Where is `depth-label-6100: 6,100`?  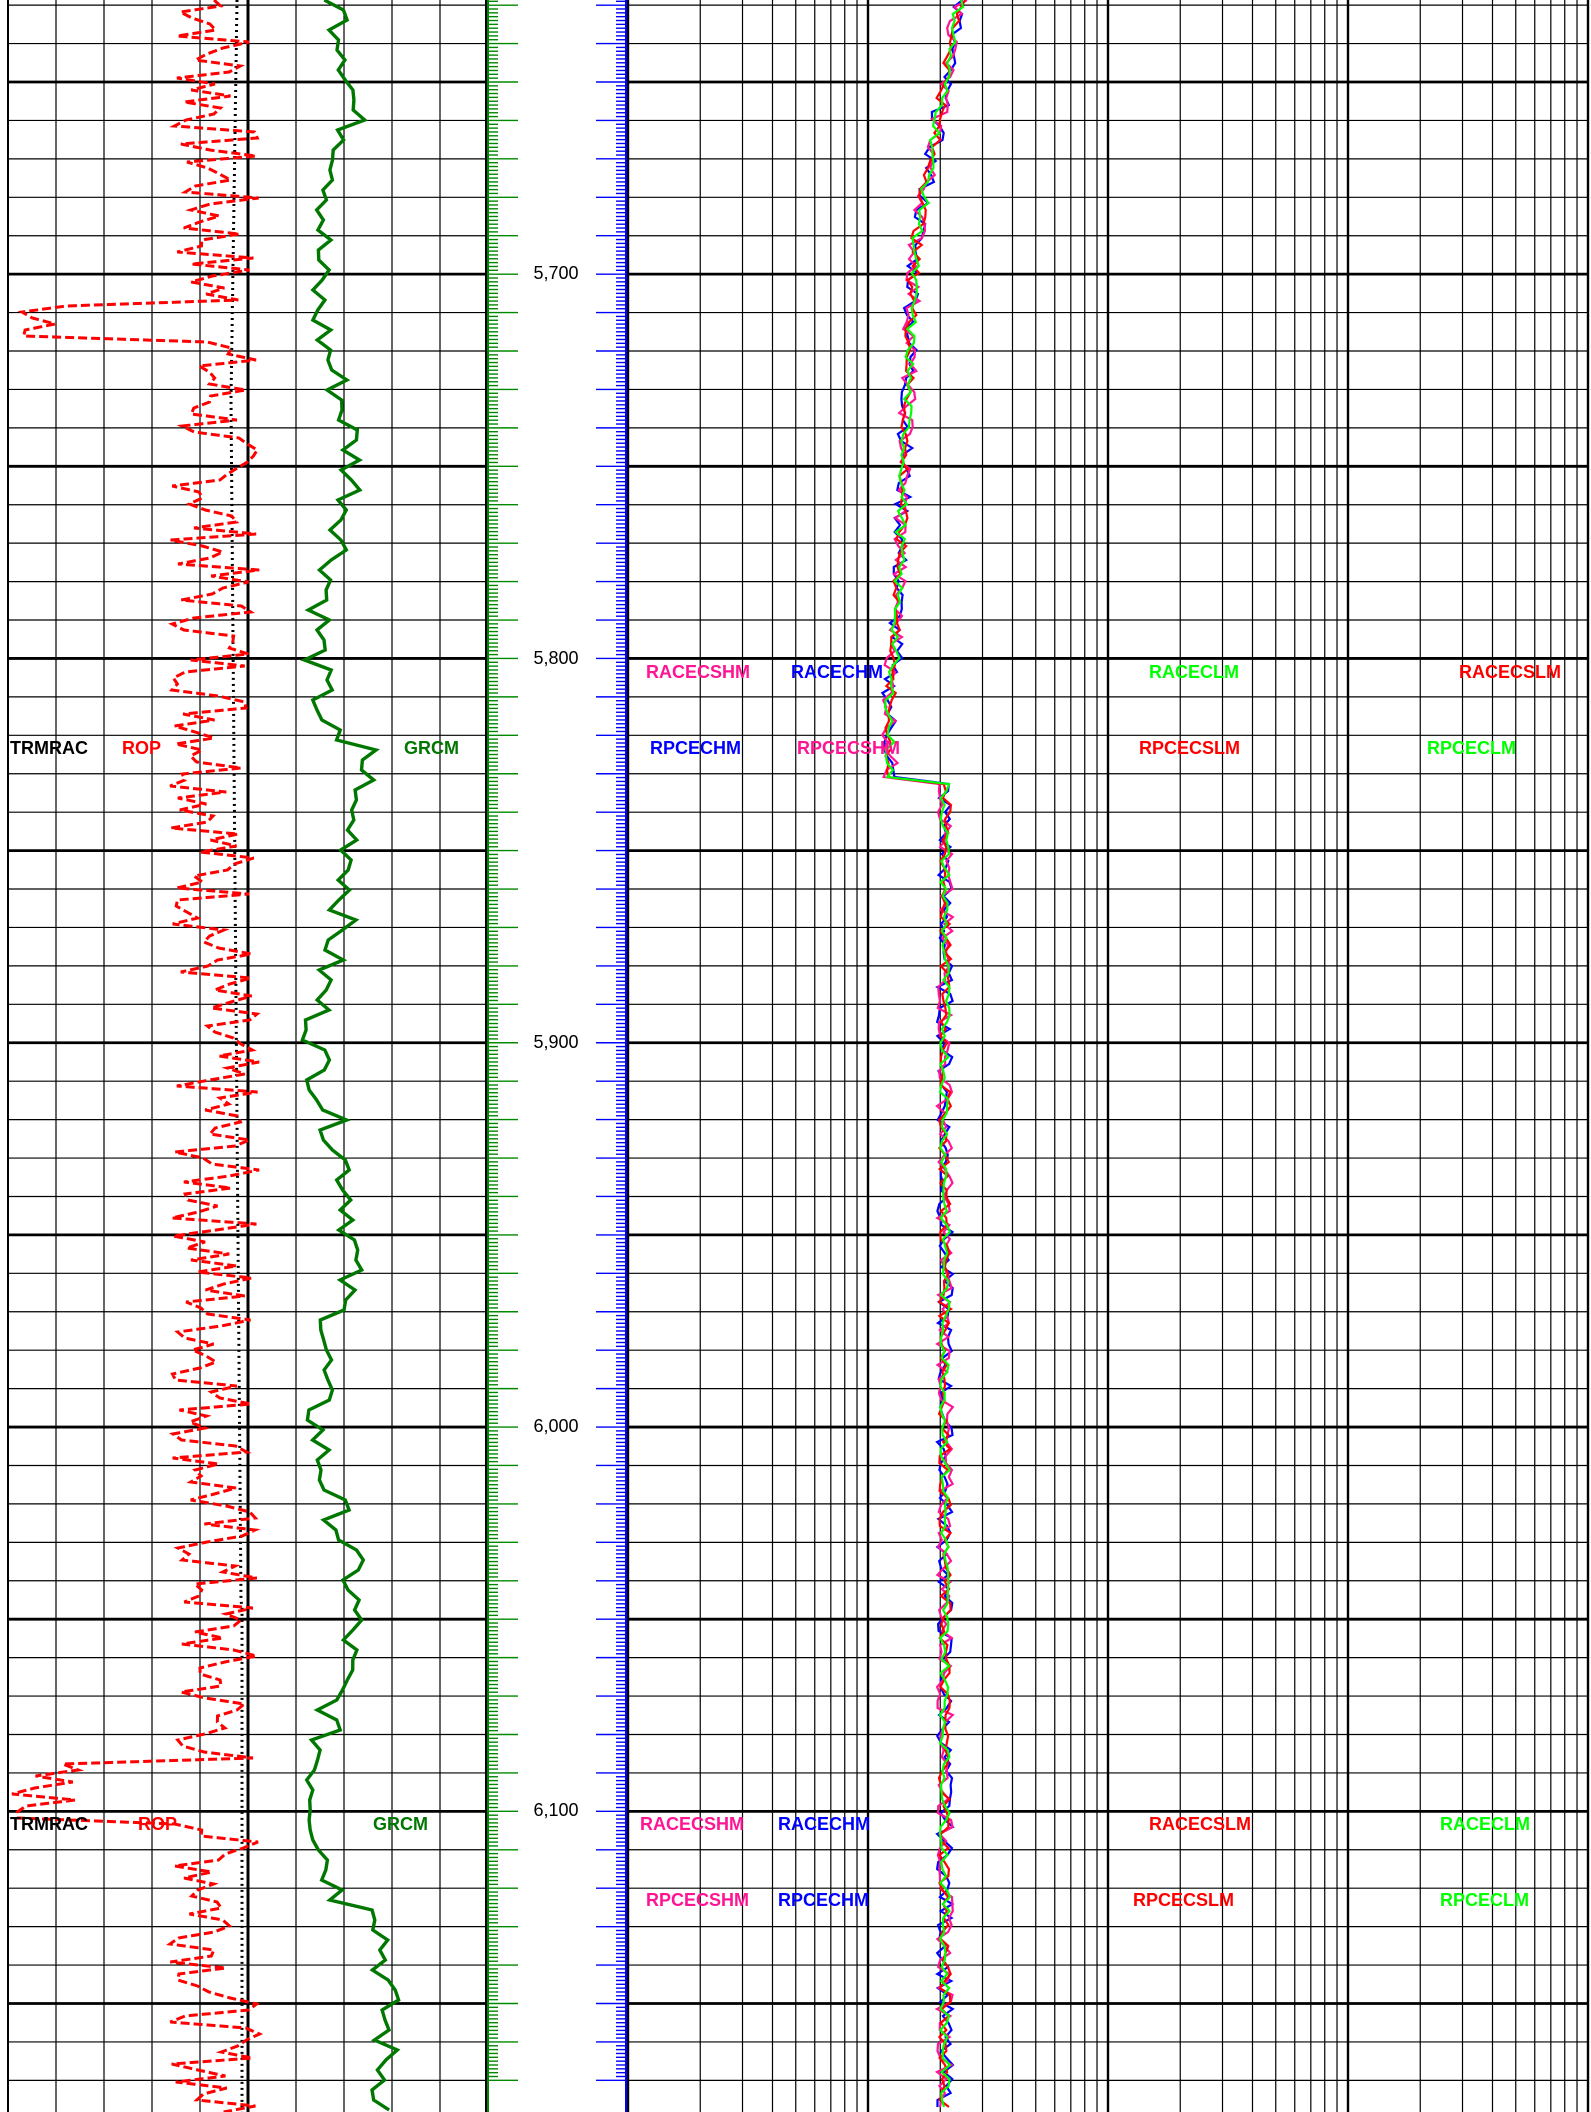 depth-label-6100: 6,100 is located at coordinates (555, 1810).